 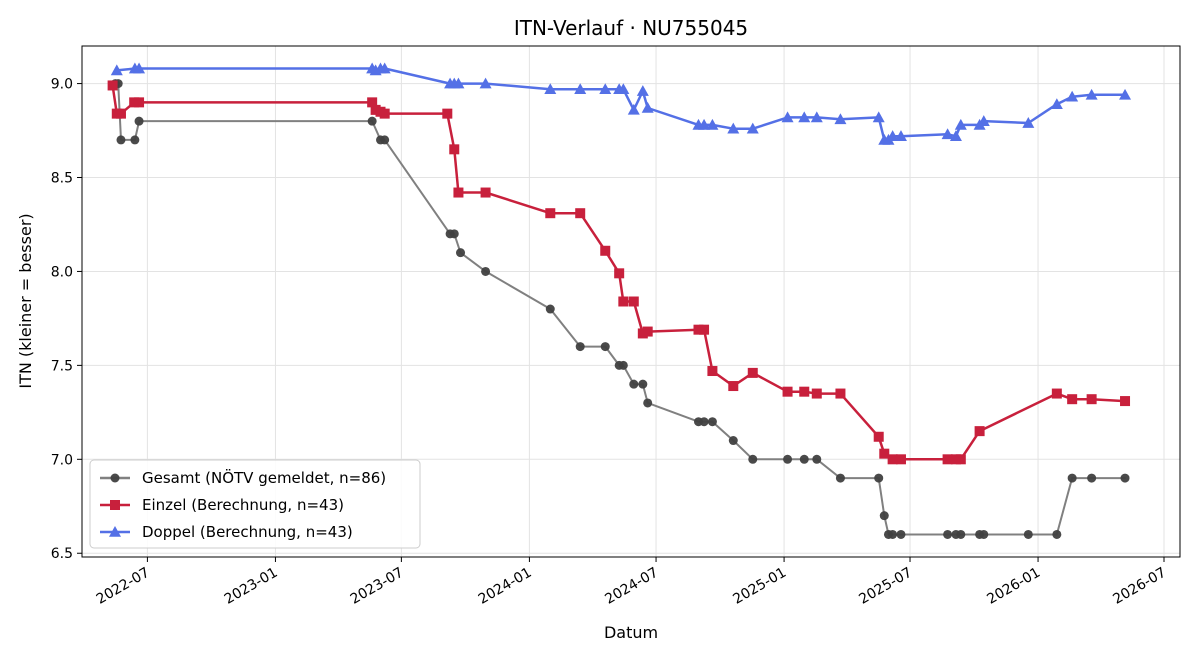 I want to click on x-tick-label: 2025-07, so click(x=885, y=586).